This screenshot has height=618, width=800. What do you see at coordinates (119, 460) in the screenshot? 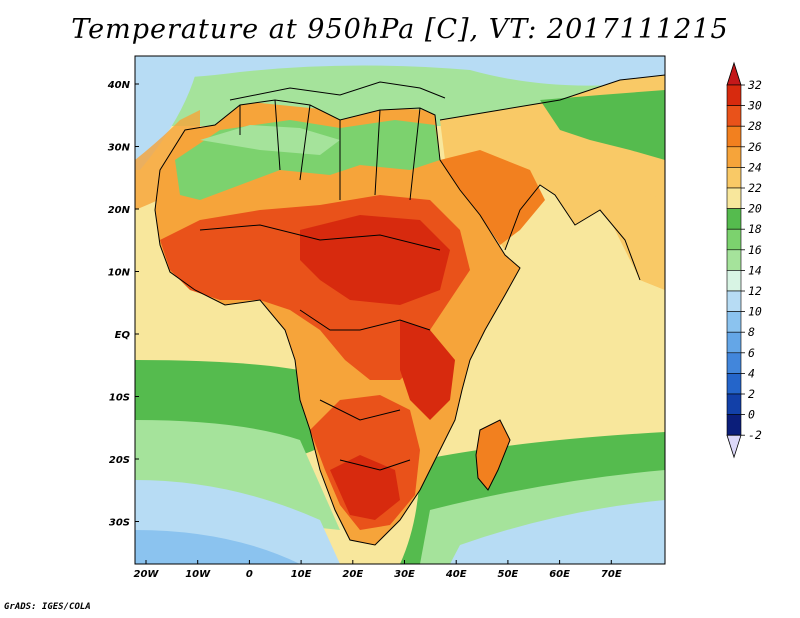
I see `lat-label: 20S` at bounding box center [119, 460].